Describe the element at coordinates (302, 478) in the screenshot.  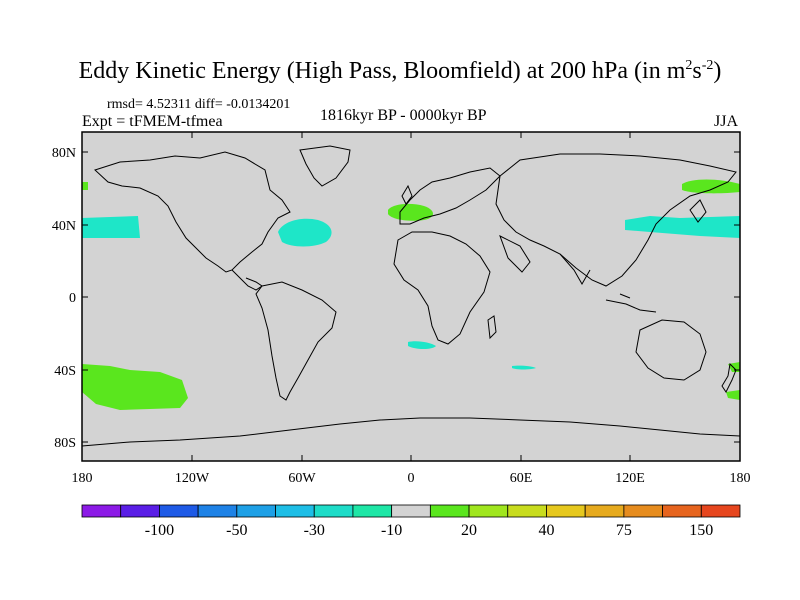
I see `lon-tick-label: 60W` at that location.